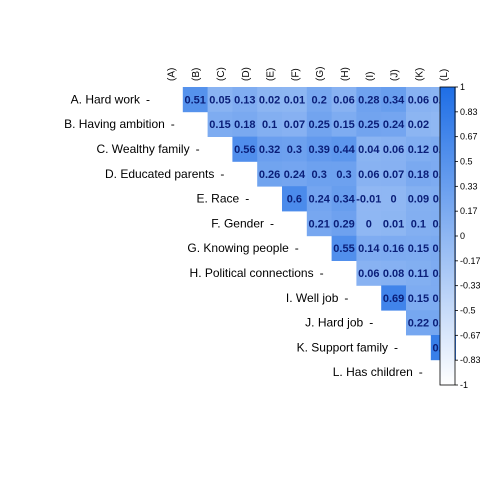 Image resolution: width=480 pixels, height=480 pixels. What do you see at coordinates (444, 75) in the screenshot?
I see `column-label: (L)` at bounding box center [444, 75].